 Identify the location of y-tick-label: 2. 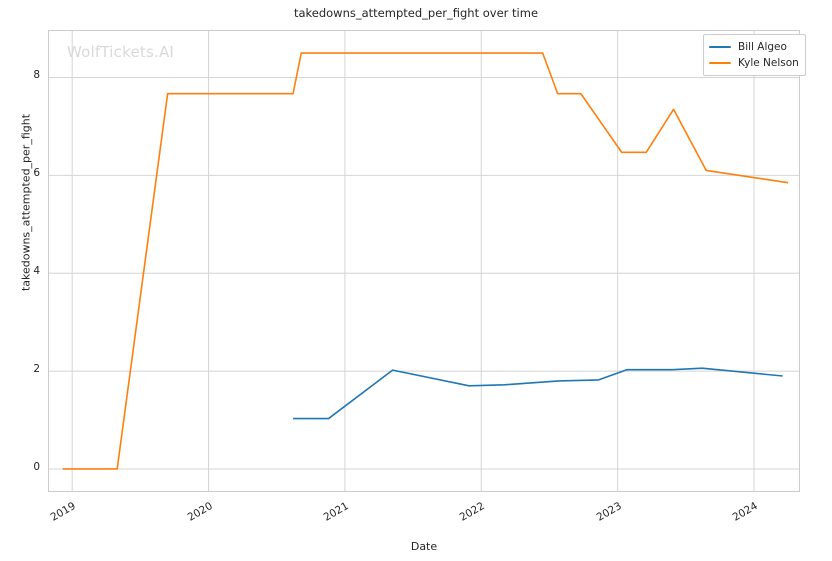
(36, 369).